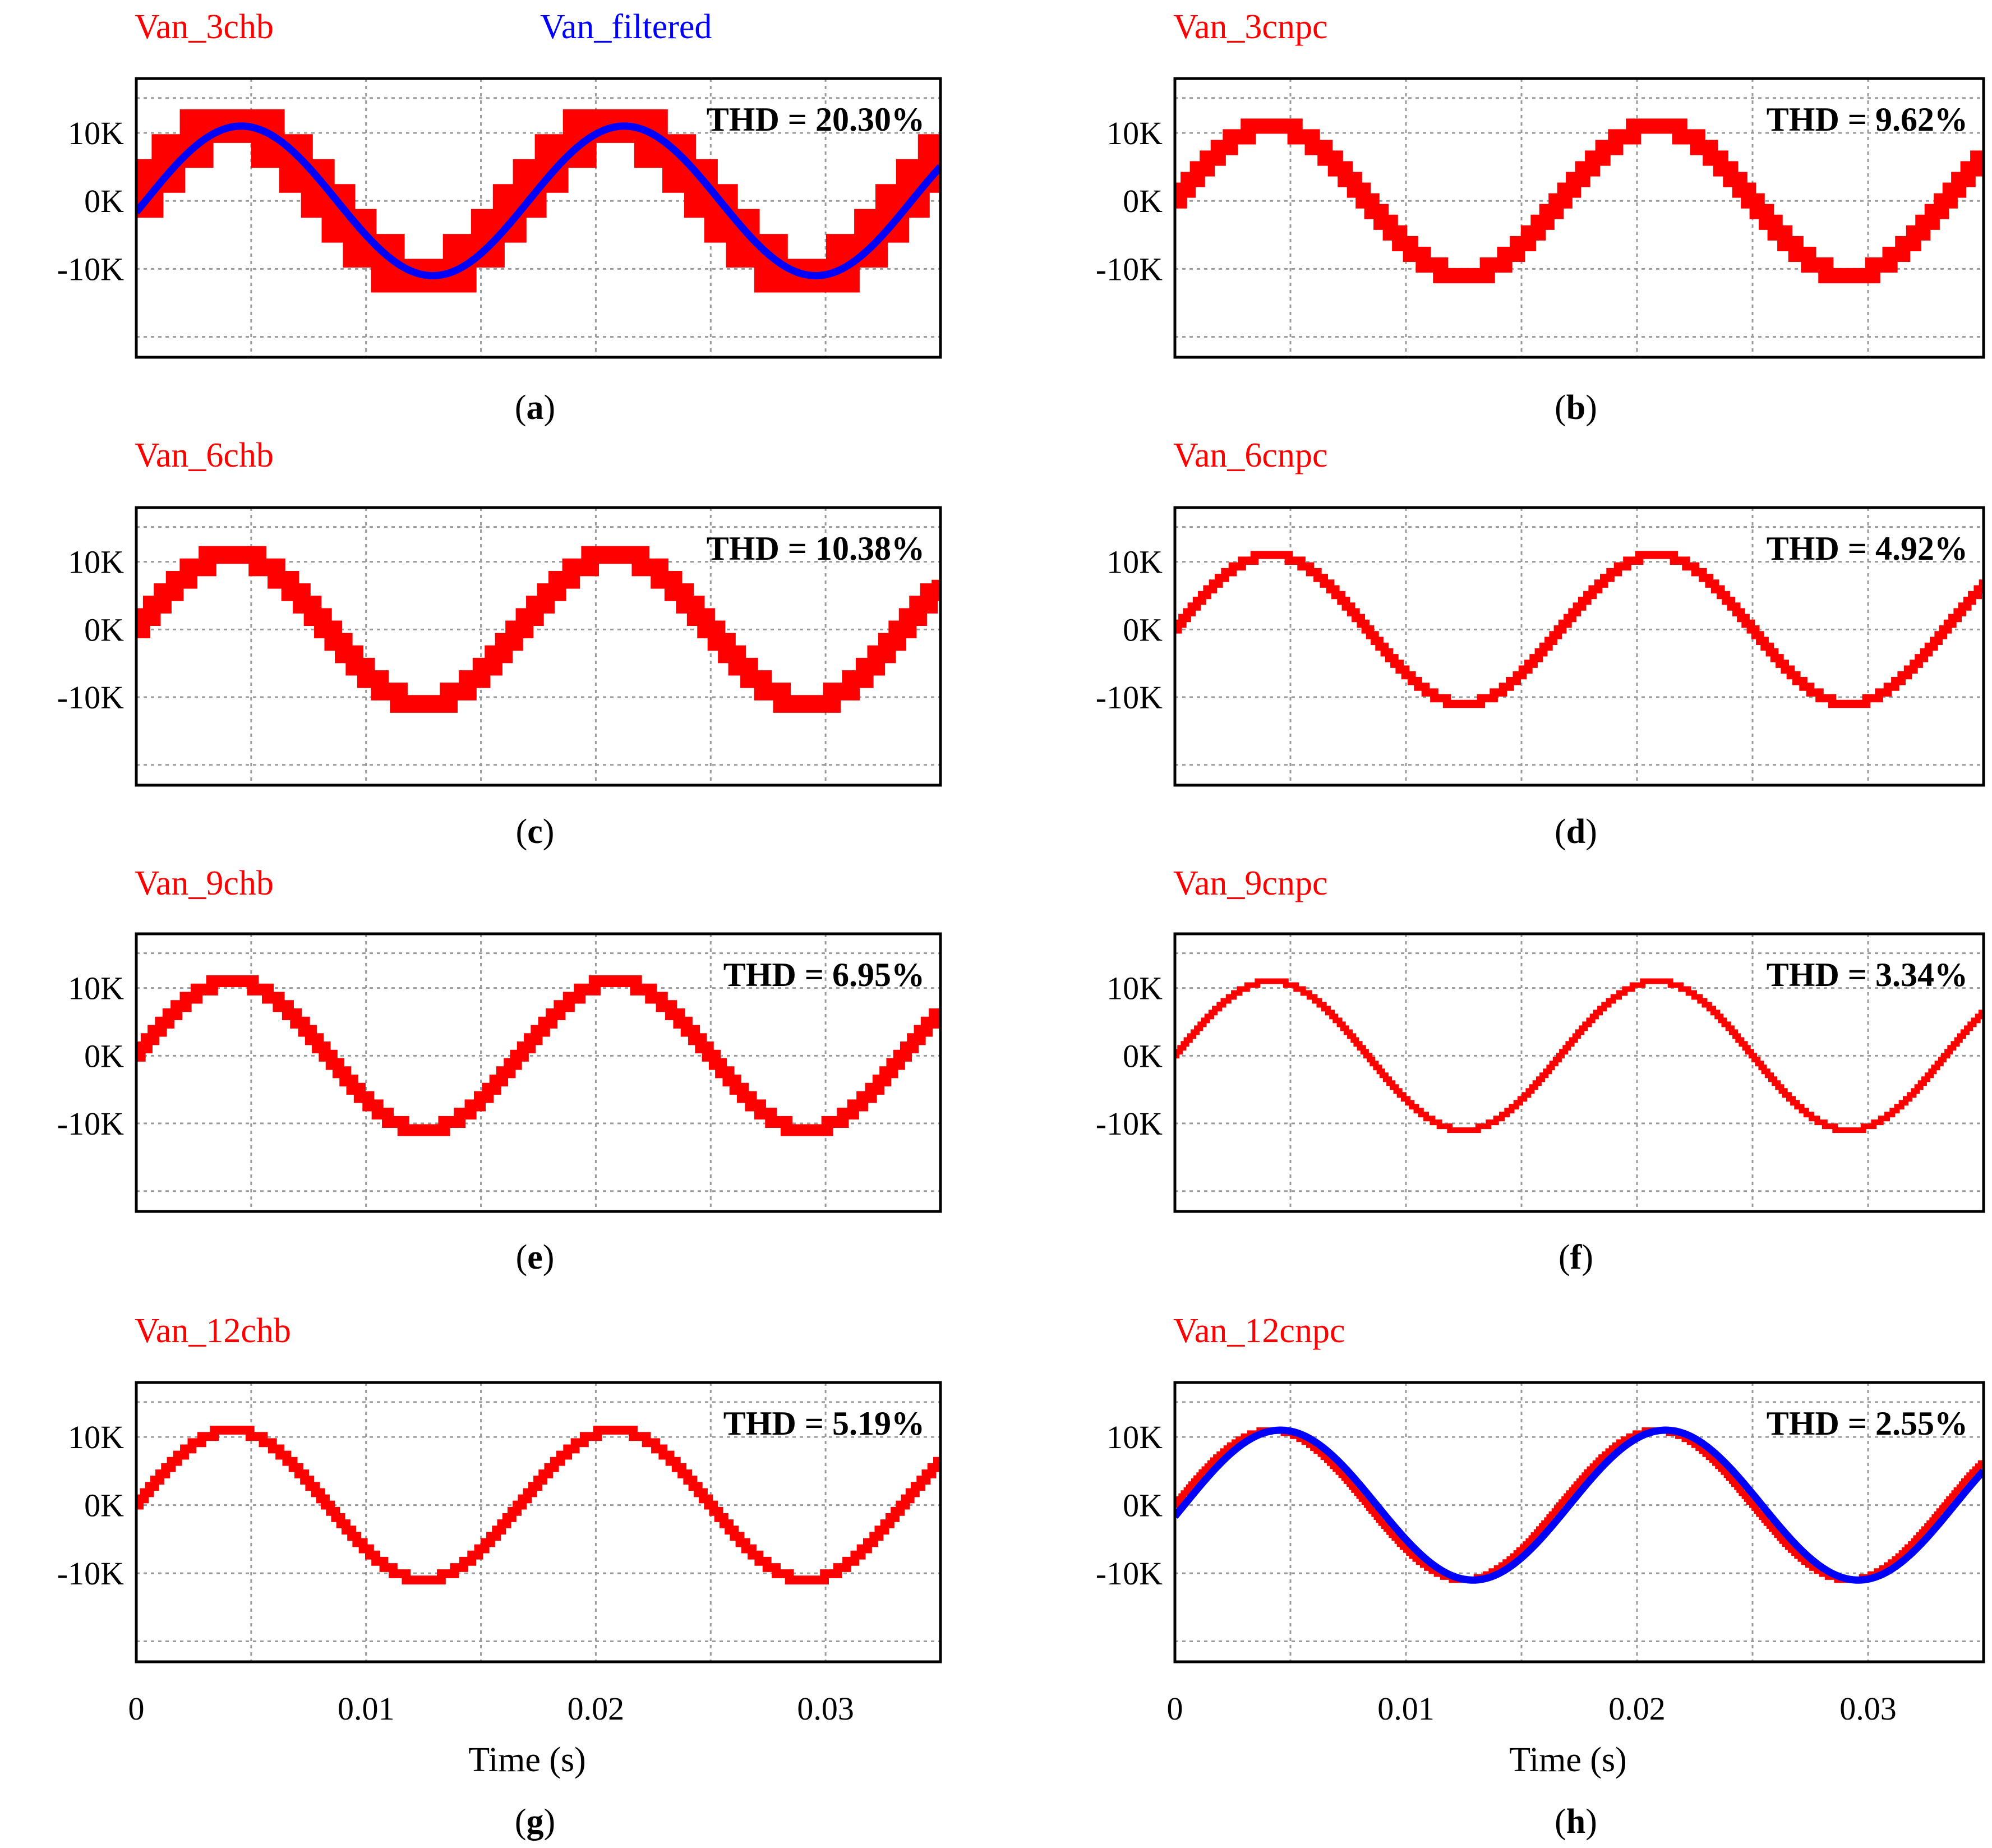 This screenshot has height=1848, width=1992. What do you see at coordinates (1579, 1505) in the screenshot?
I see `series-Van_12cnpc_filtered` at bounding box center [1579, 1505].